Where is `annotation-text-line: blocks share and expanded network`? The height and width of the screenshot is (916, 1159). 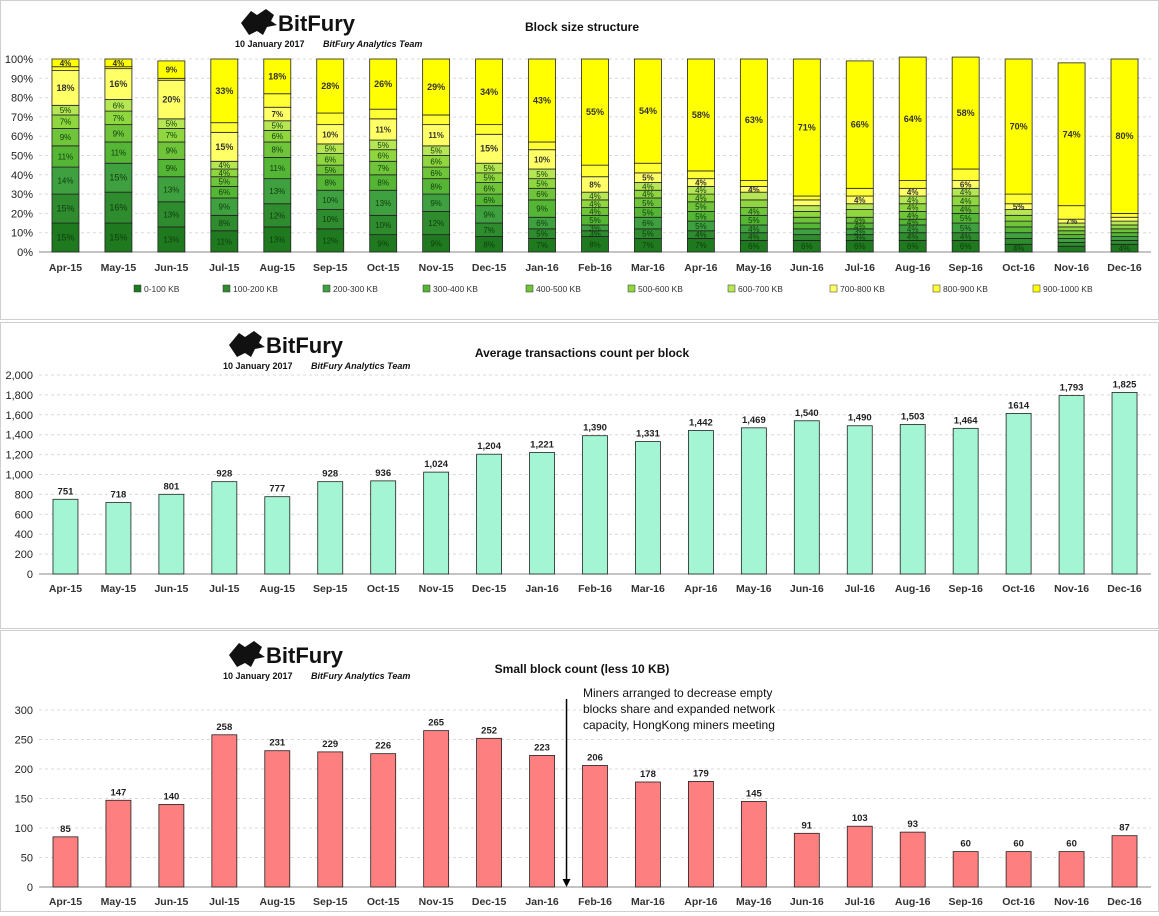 annotation-text-line: blocks share and expanded network is located at coordinates (679, 709).